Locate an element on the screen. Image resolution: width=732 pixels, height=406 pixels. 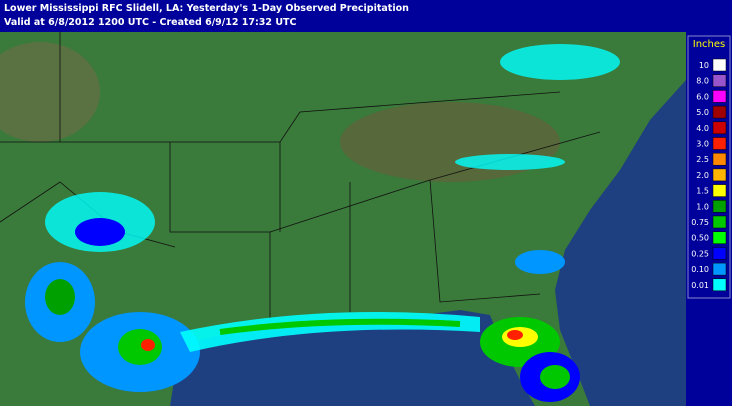
legend-label: 8.0 is located at coordinates (702, 81).